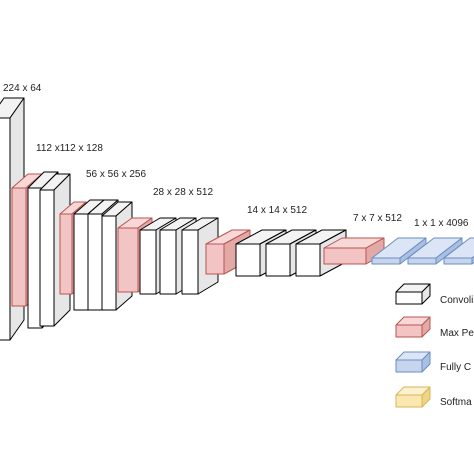  I want to click on legend-label-convolution: Convoli, so click(456, 300).